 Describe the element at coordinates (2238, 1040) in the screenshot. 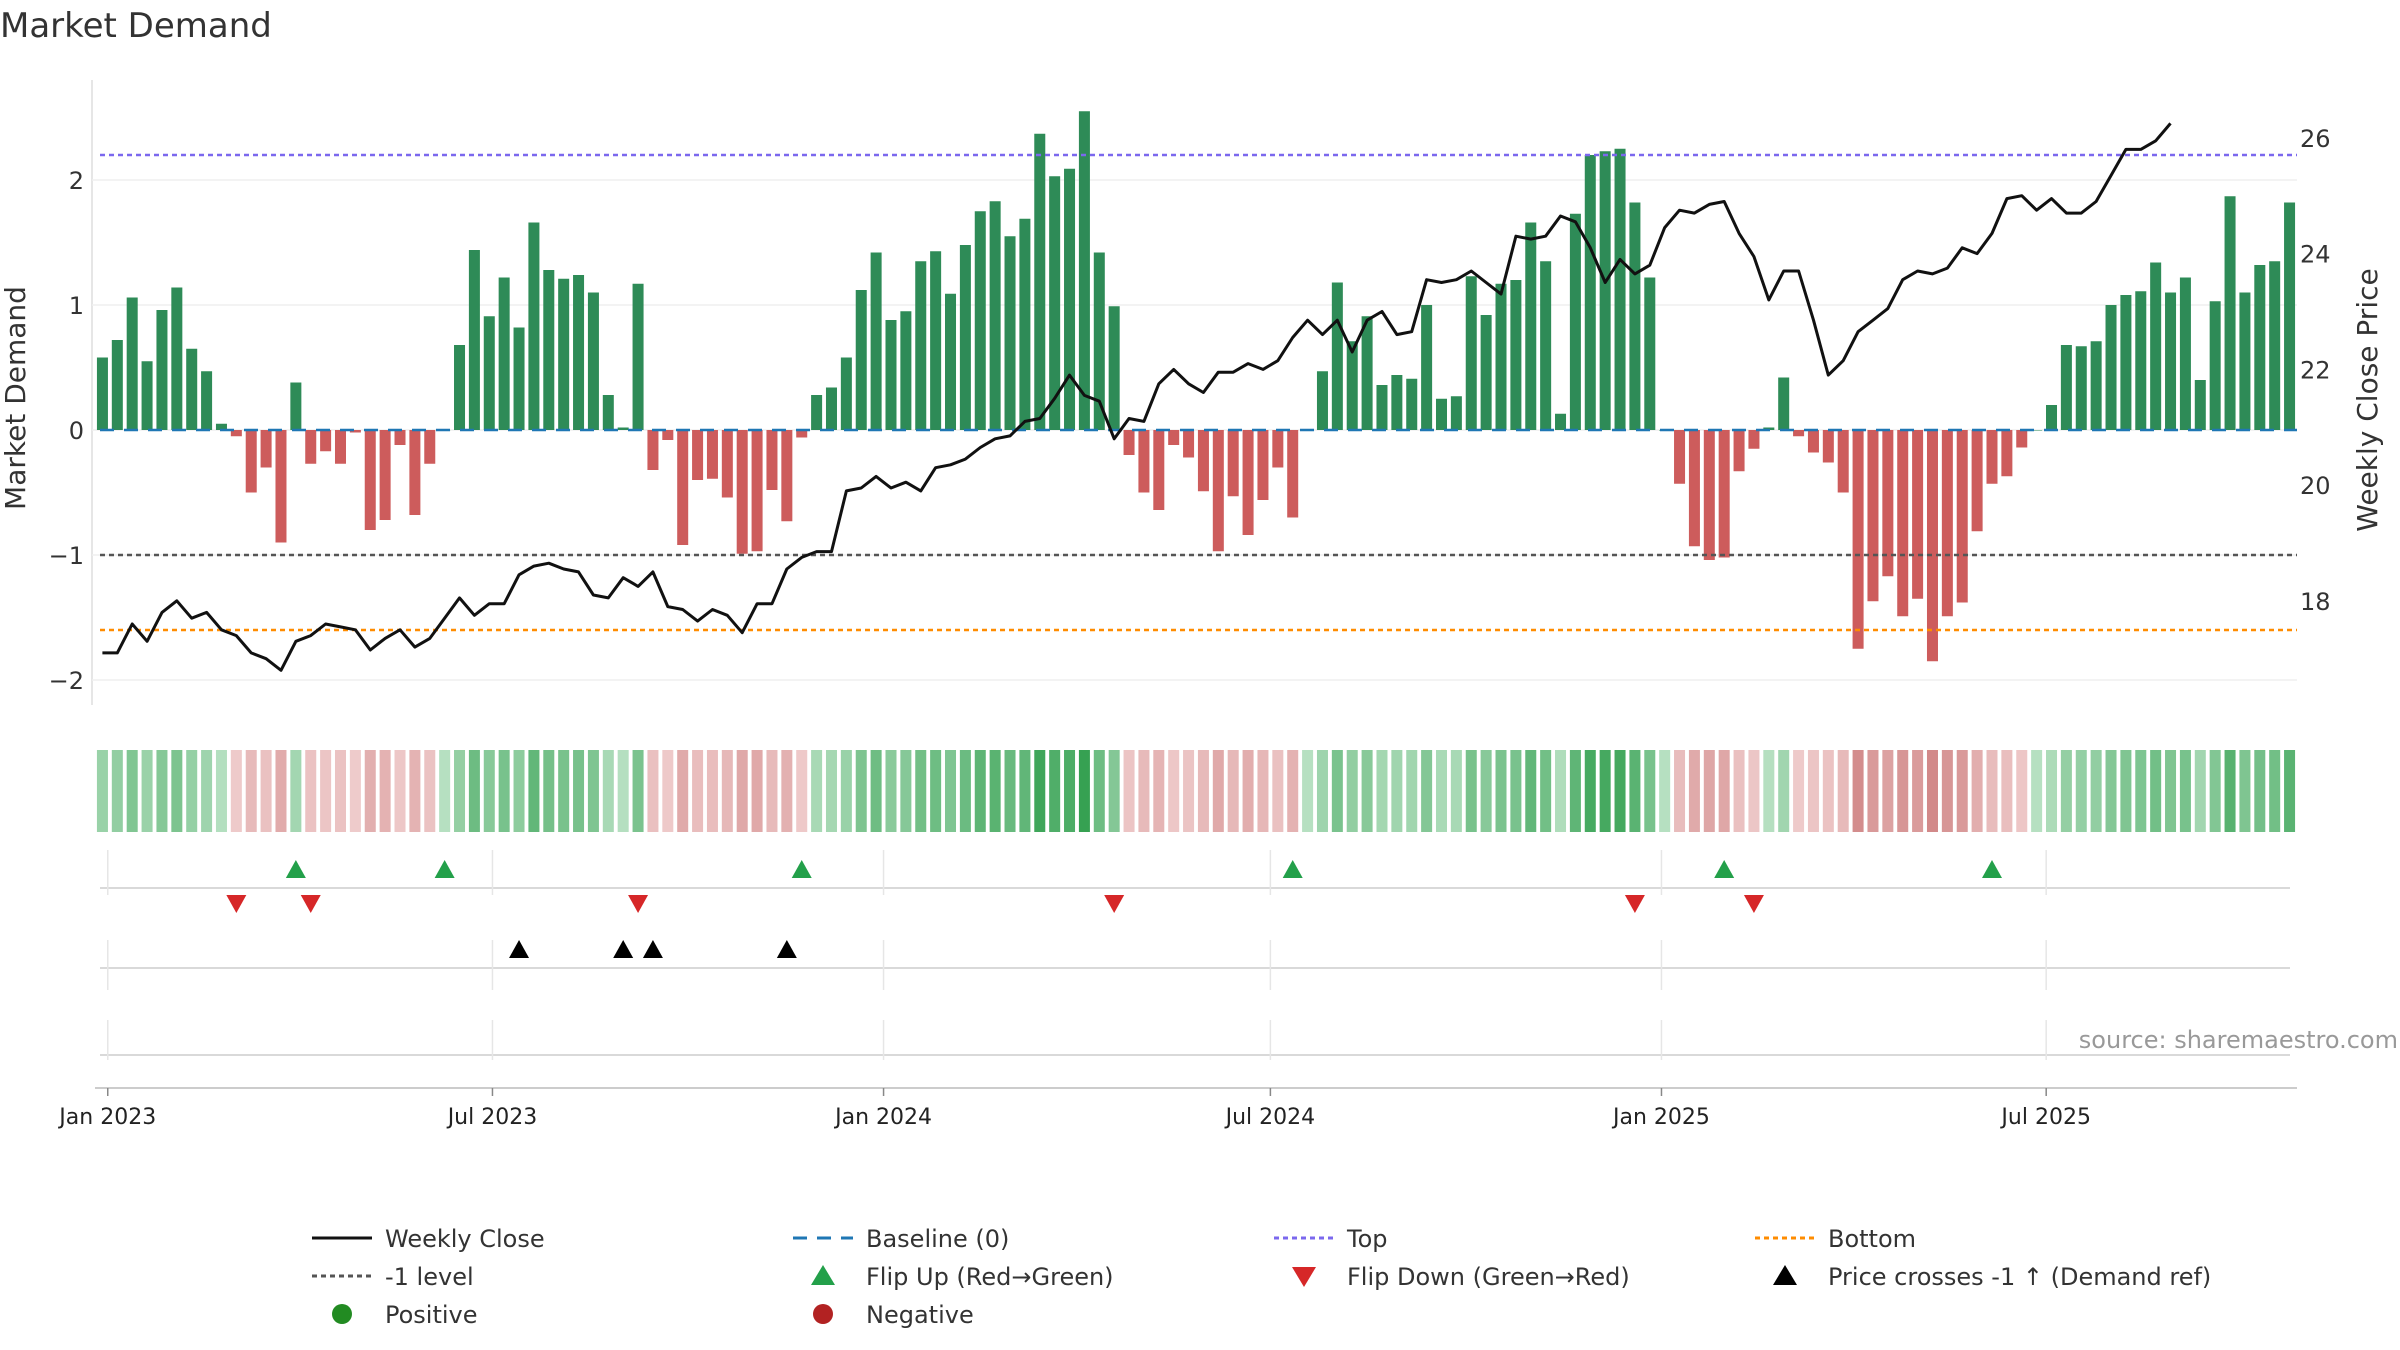

I see `source-label: source: sharemaestro.com` at that location.